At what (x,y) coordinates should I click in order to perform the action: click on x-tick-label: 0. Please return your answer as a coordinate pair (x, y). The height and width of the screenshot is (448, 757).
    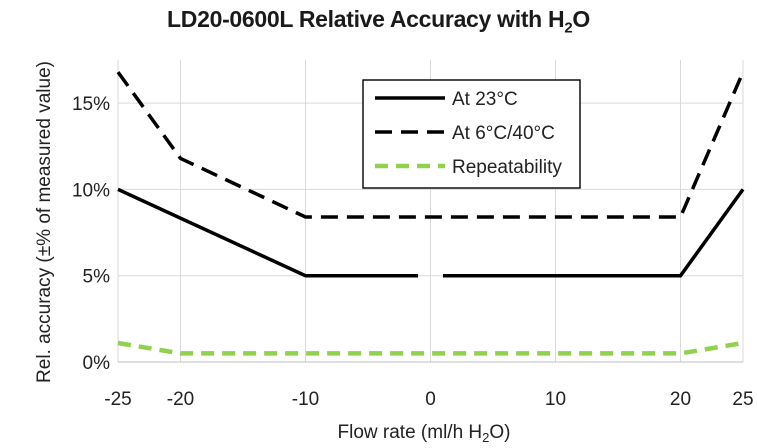
    Looking at the image, I should click on (430, 399).